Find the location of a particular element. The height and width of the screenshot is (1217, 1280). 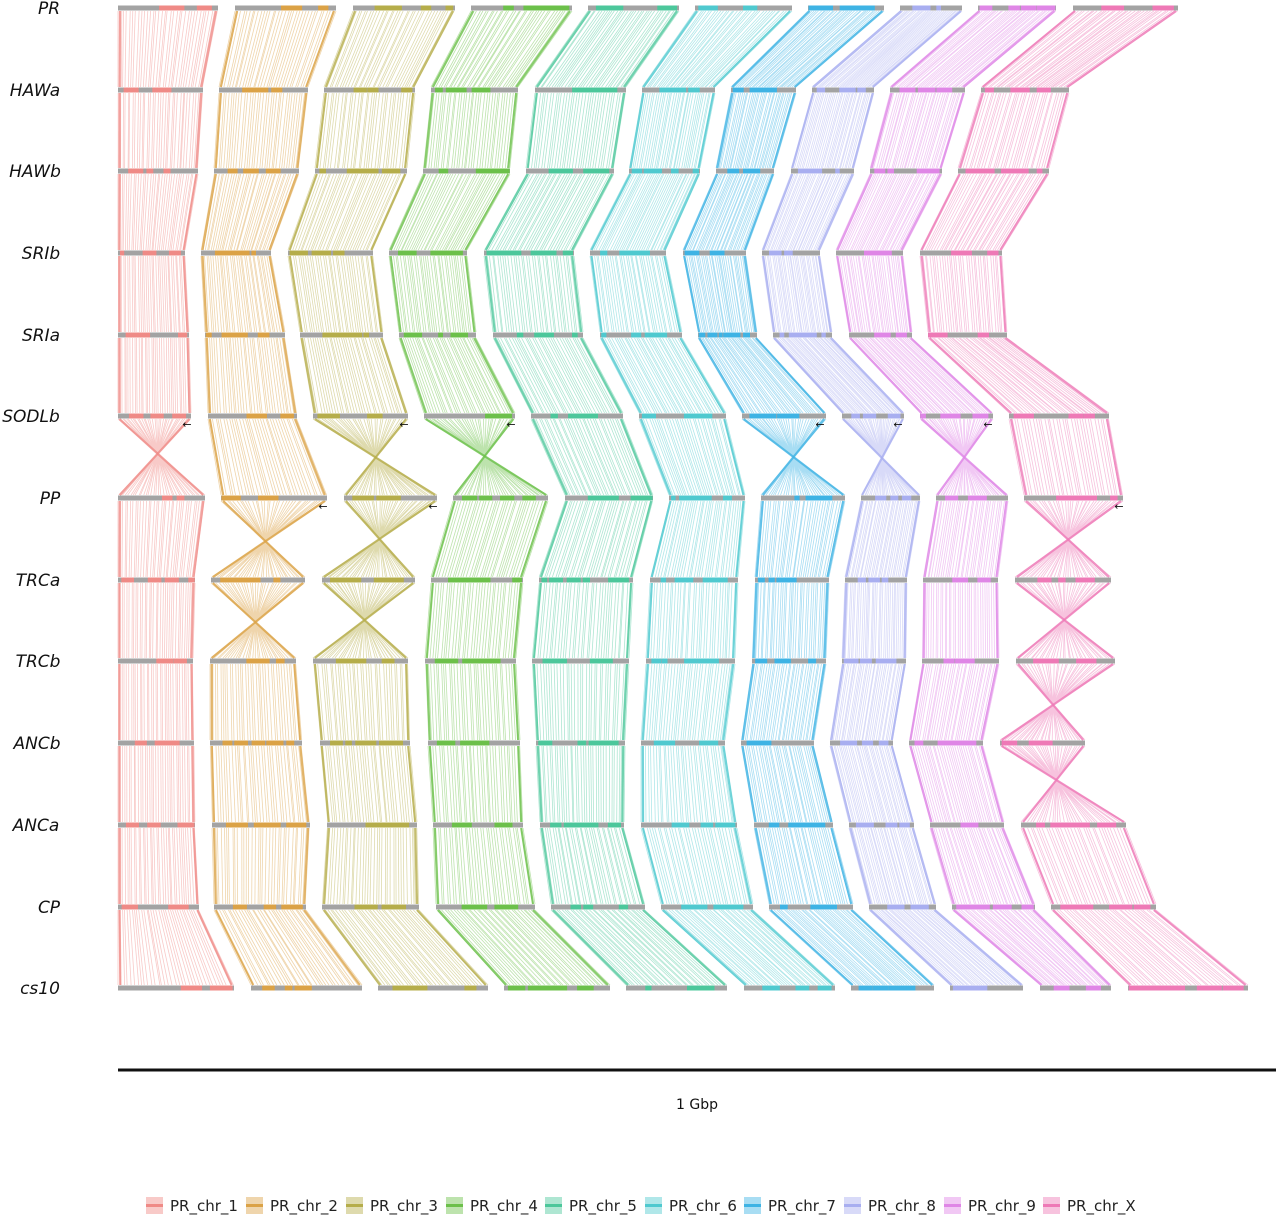

legend-label: PR_chr_2 is located at coordinates (304, 1206).